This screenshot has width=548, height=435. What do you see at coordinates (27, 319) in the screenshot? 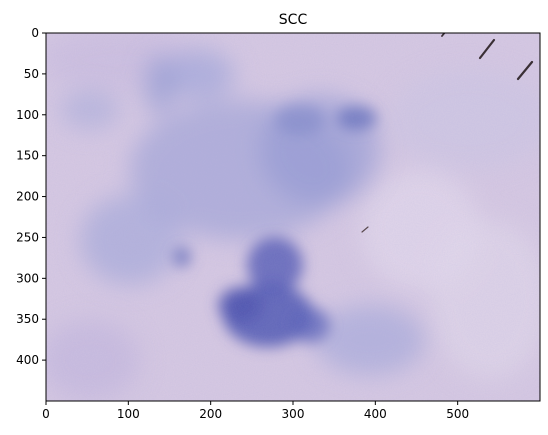
I see `y-tick-label: 350` at bounding box center [27, 319].